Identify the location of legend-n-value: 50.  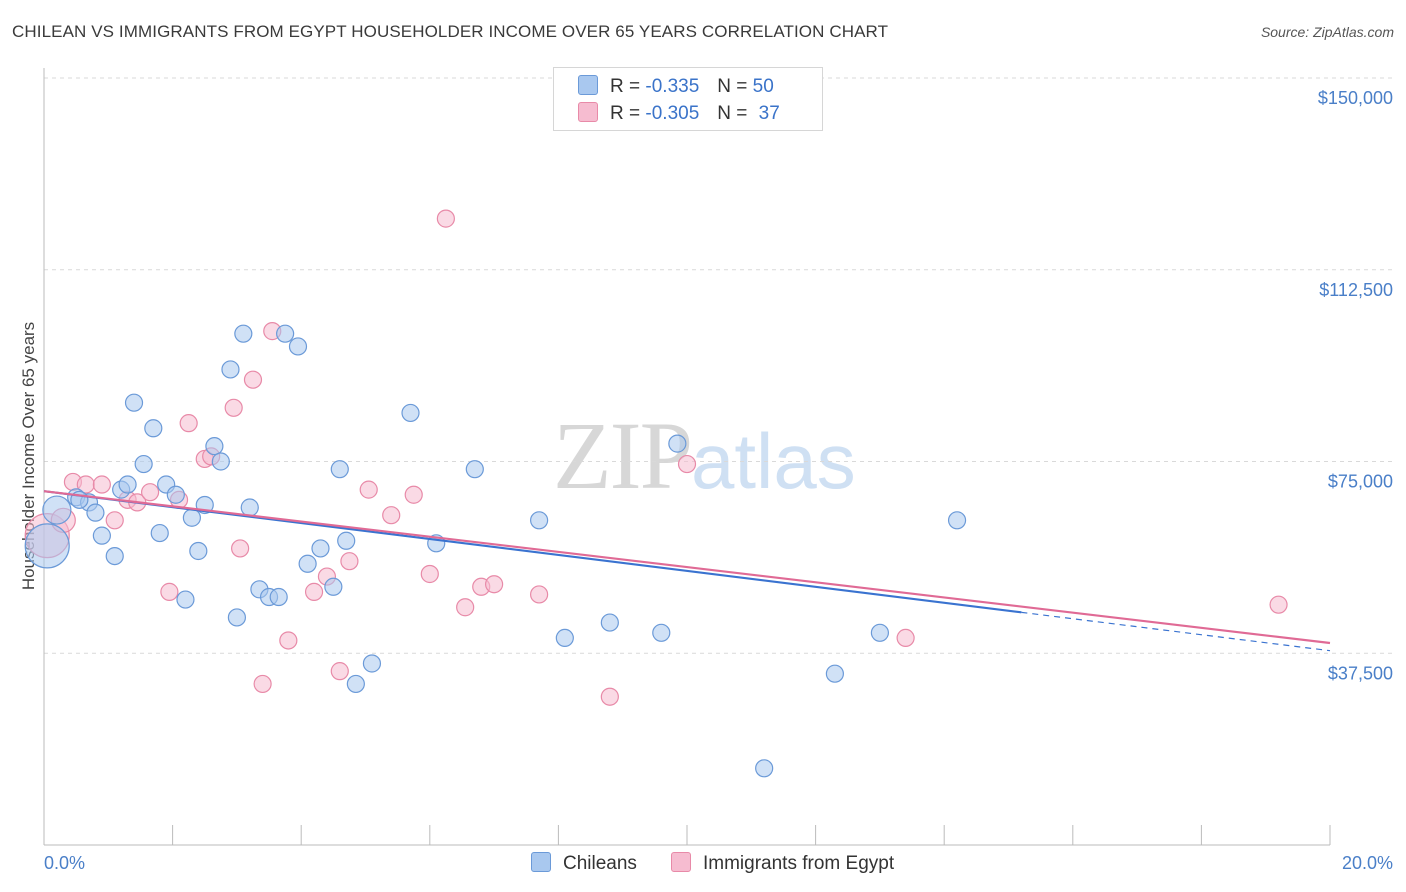
(763, 86).